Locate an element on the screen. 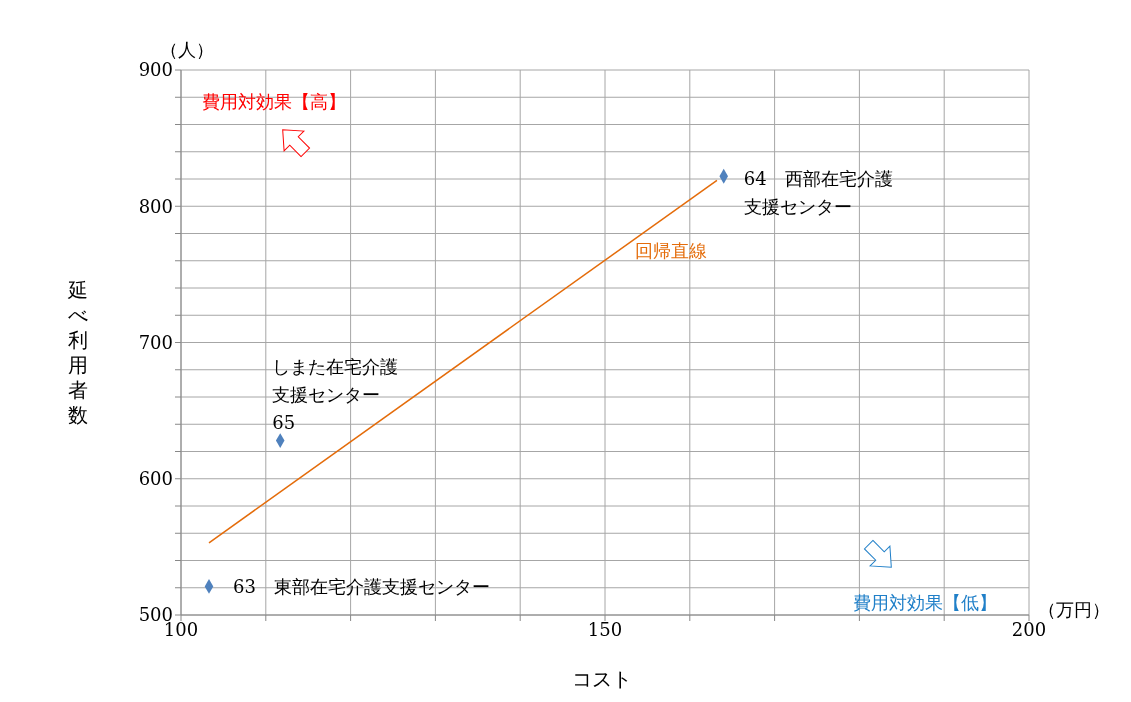 This screenshot has height=702, width=1131. annotation: 64 西部在宅介護支援センター is located at coordinates (818, 193).